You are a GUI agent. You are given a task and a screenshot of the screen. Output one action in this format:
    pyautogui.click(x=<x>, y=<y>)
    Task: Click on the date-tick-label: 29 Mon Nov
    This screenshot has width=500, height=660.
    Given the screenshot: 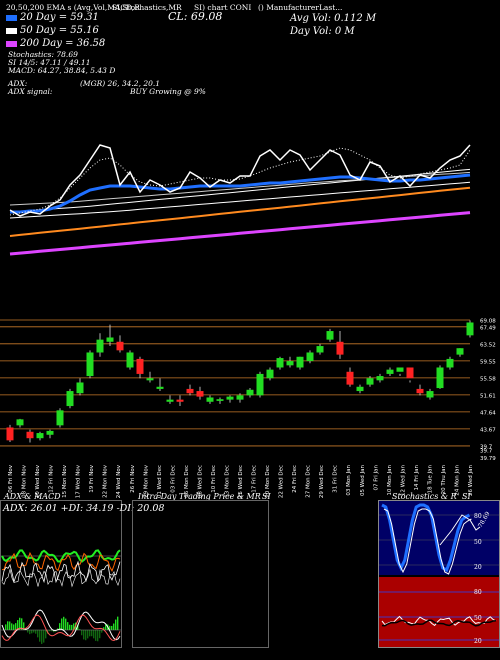 What is the action you would take?
    pyautogui.click(x=146, y=481)
    